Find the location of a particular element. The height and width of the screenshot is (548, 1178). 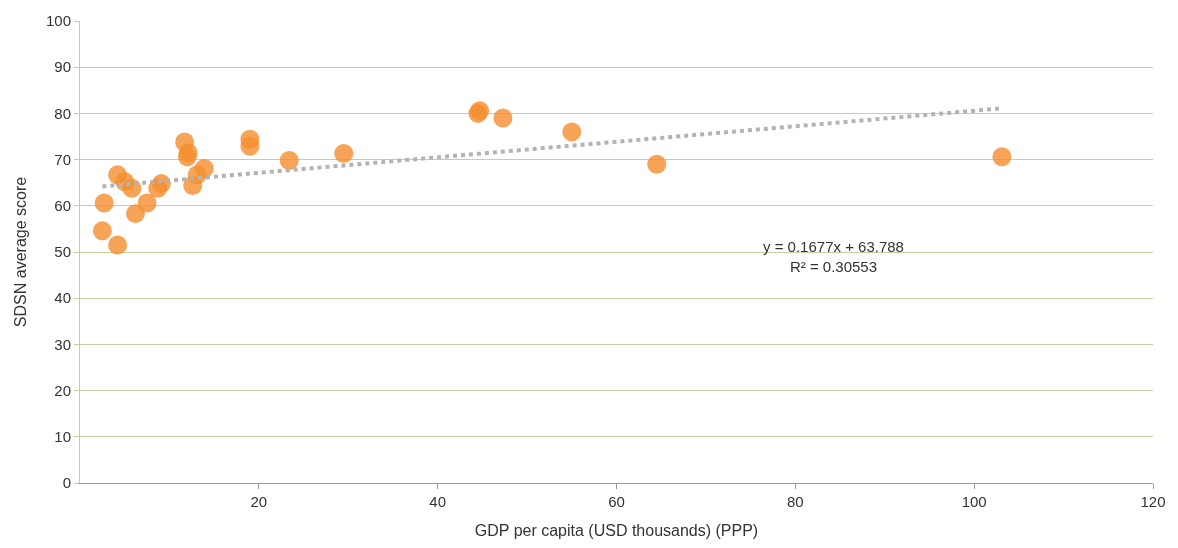

y-tick-label: 30 is located at coordinates (62, 344).